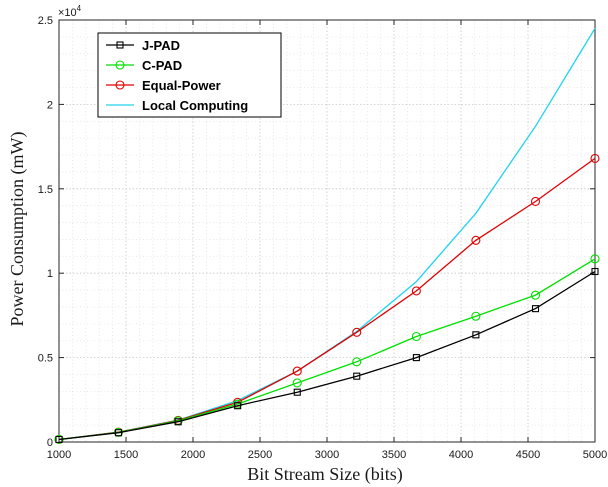 The height and width of the screenshot is (487, 608). What do you see at coordinates (161, 45) in the screenshot?
I see `legend-label: J-PAD` at bounding box center [161, 45].